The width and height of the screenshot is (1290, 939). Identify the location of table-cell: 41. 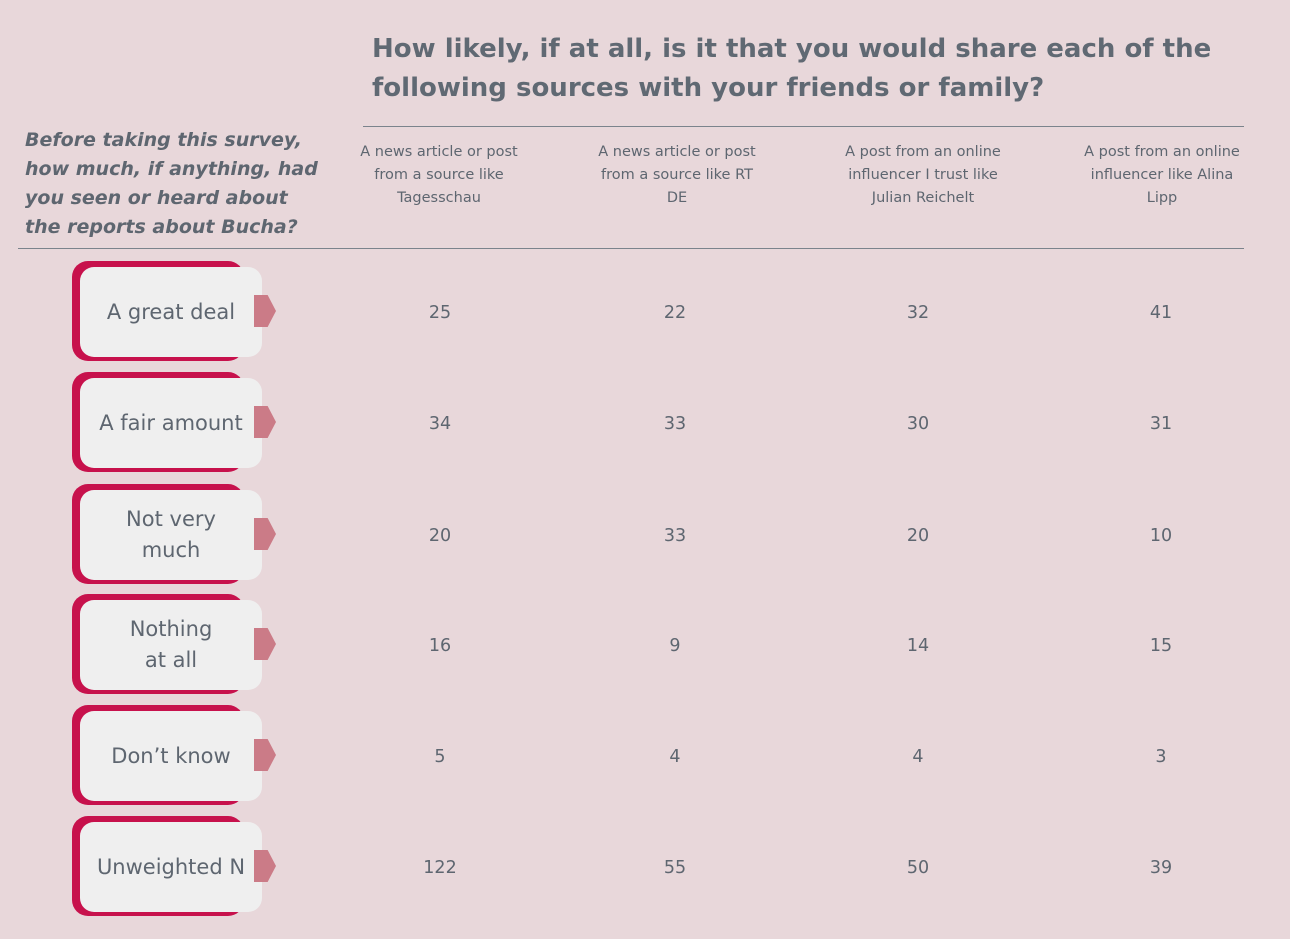
(1161, 313).